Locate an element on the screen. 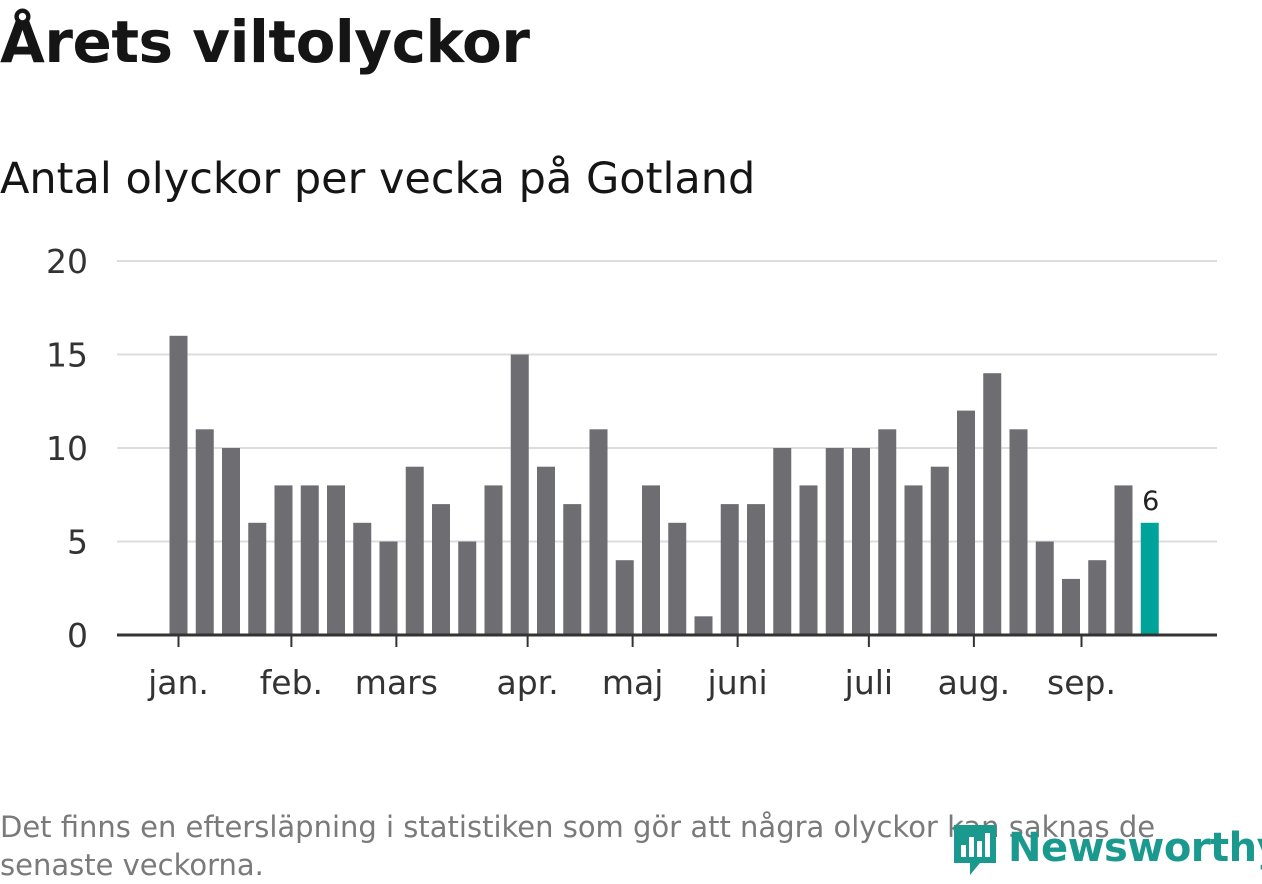 This screenshot has height=884, width=1262. x-tick-label: maj is located at coordinates (633, 682).